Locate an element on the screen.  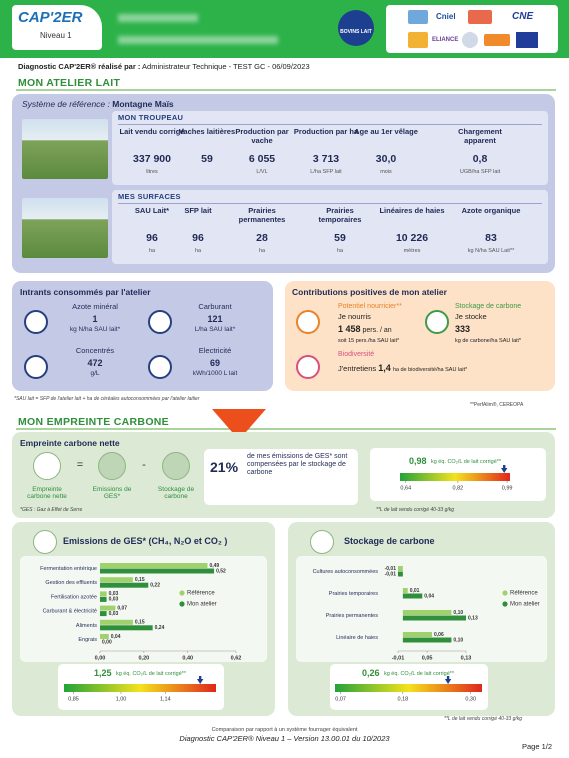
contribution-label: Biodiversité is located at coordinates (356, 354).